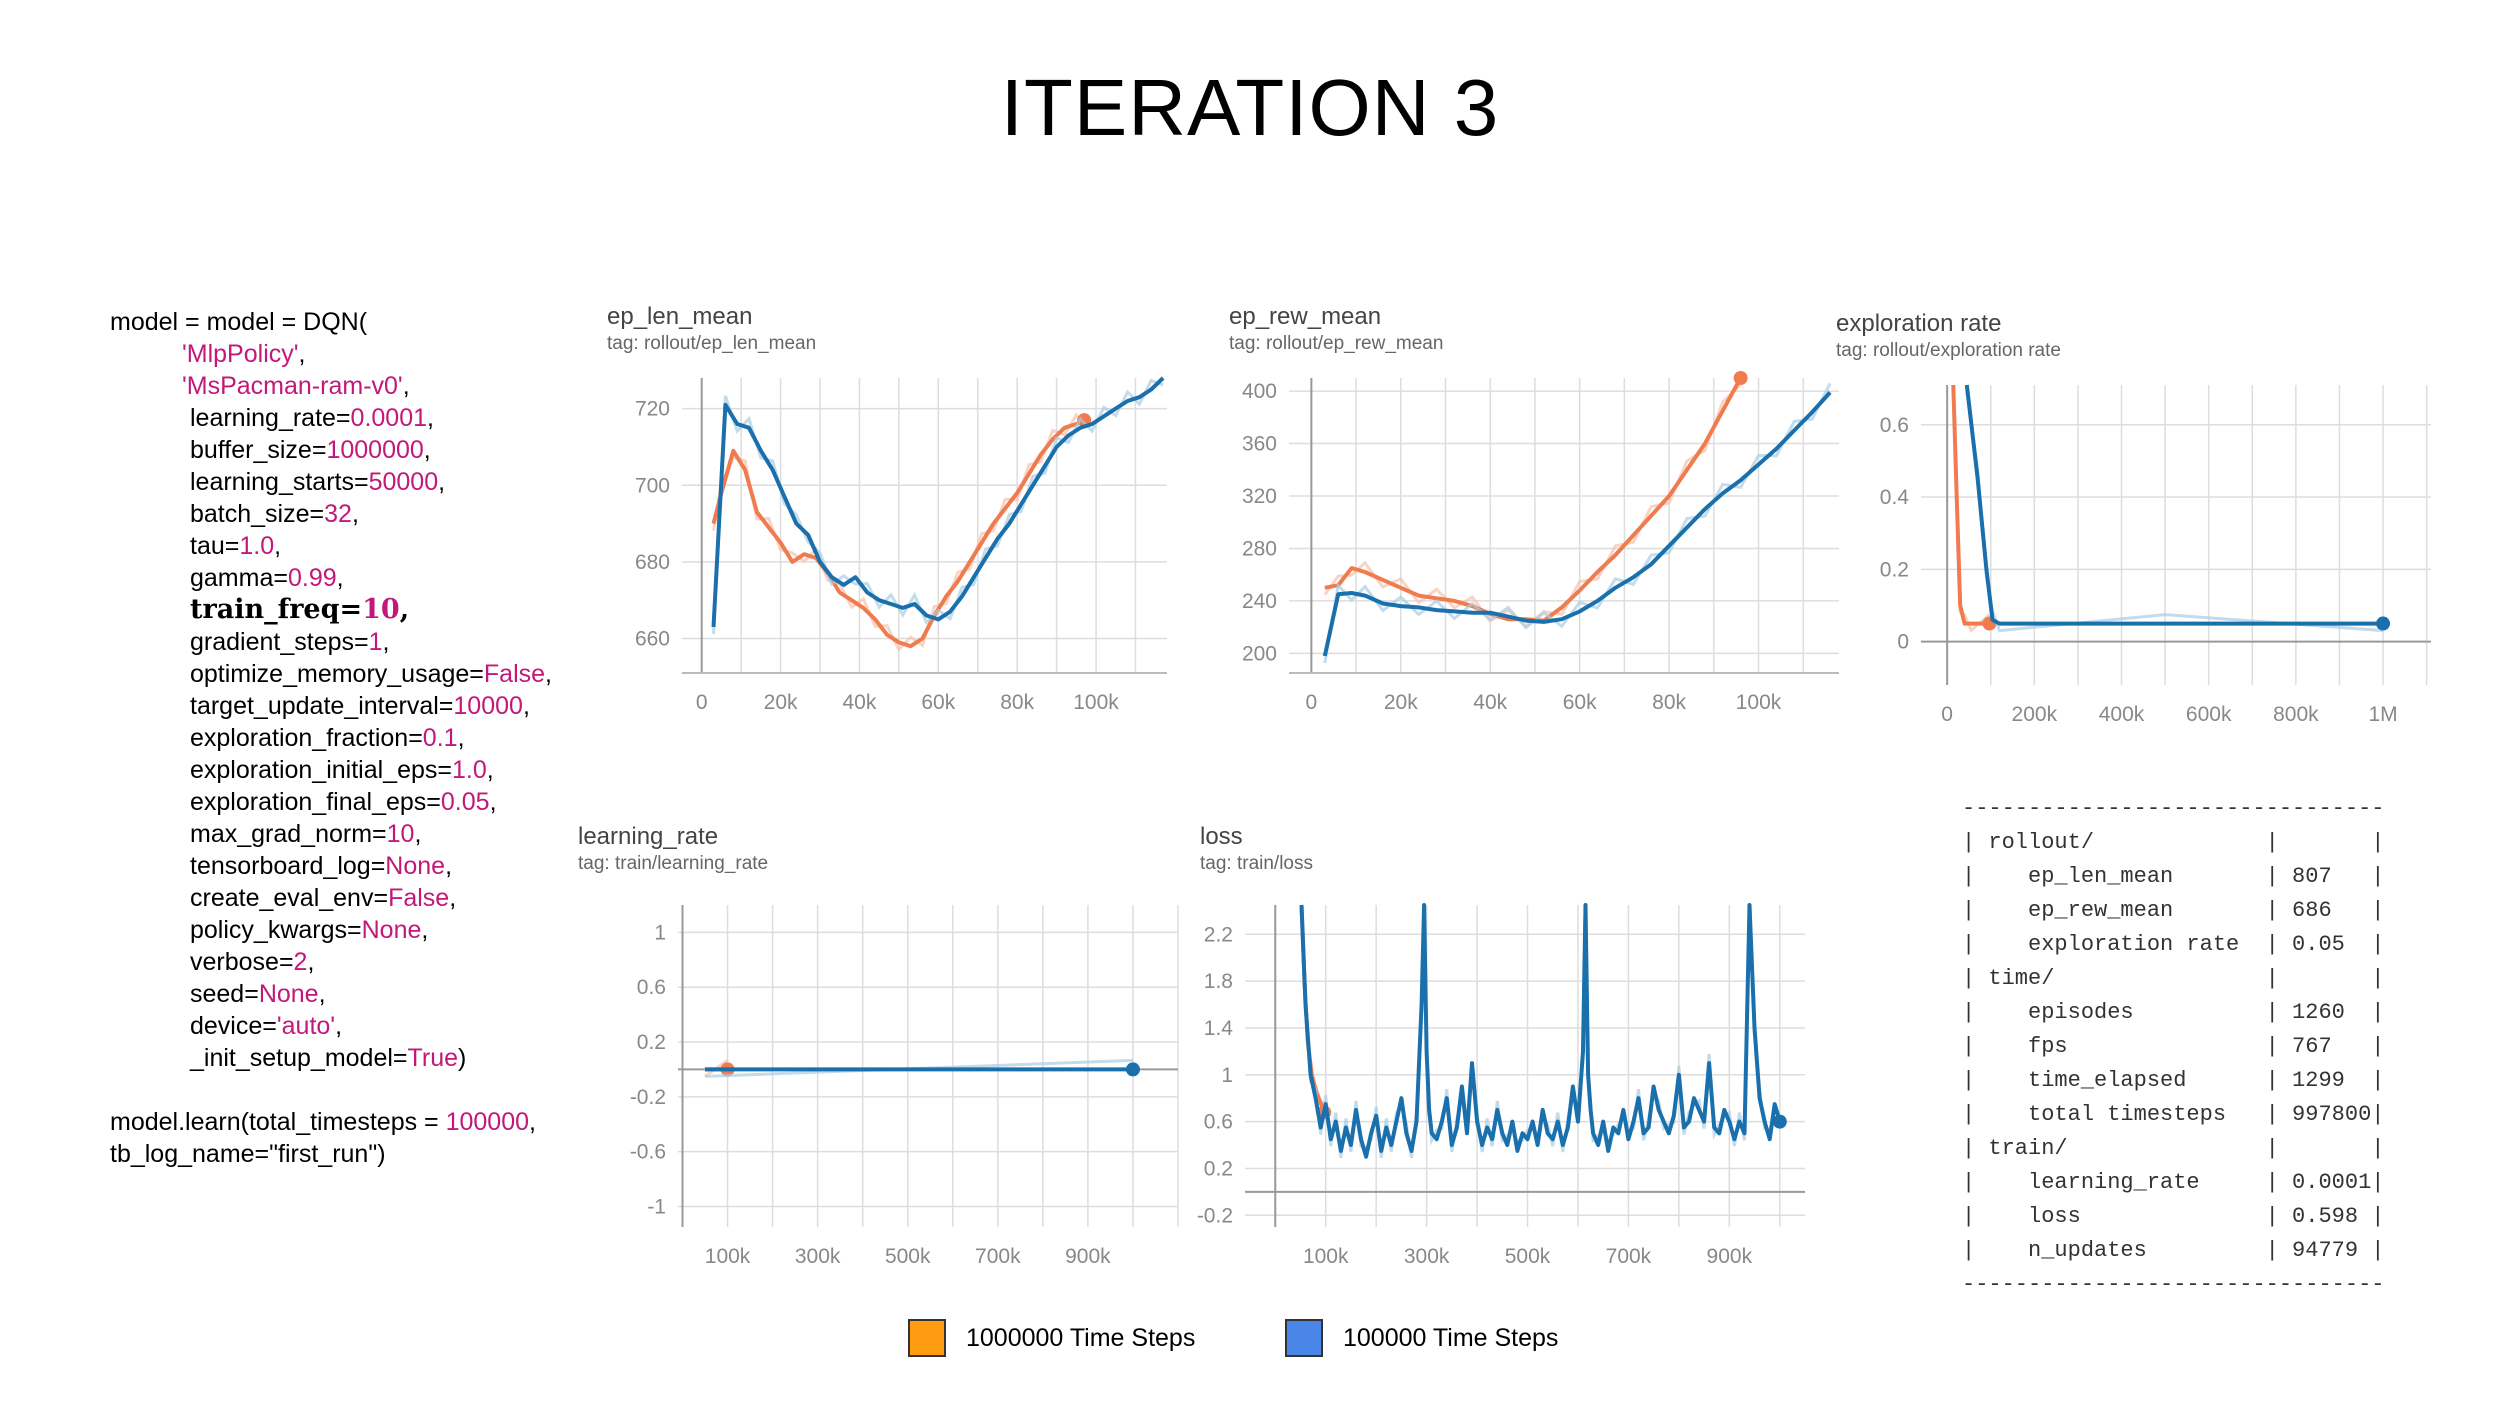 This screenshot has width=2500, height=1407. I want to click on x-tick-label: 600k, so click(2209, 714).